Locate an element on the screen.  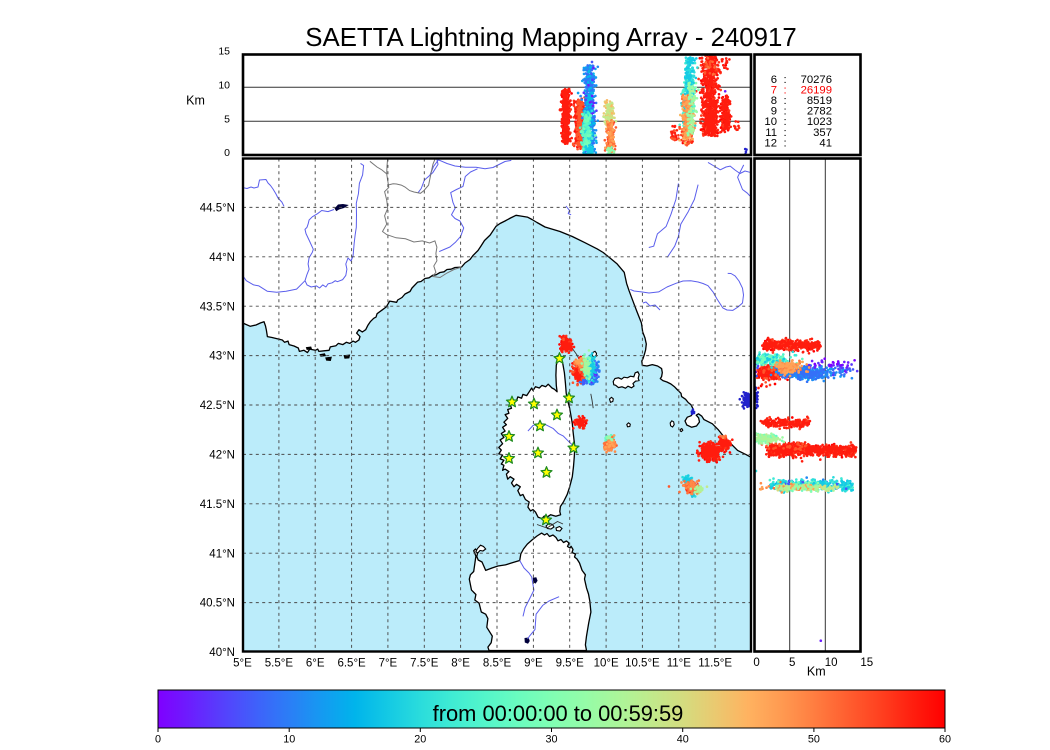
svg-text: 41.5°N is located at coordinates (217, 505).